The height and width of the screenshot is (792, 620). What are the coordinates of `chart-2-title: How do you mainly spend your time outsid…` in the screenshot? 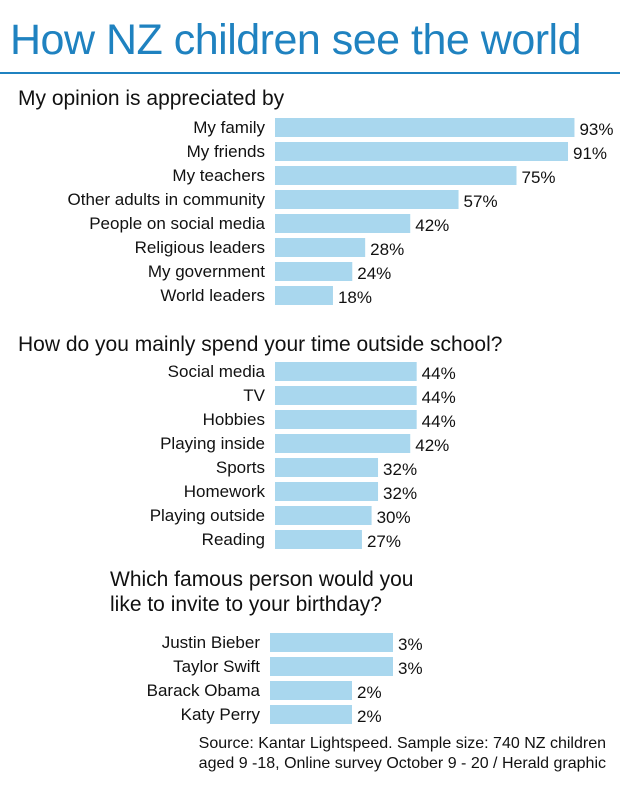 It's located at (260, 344).